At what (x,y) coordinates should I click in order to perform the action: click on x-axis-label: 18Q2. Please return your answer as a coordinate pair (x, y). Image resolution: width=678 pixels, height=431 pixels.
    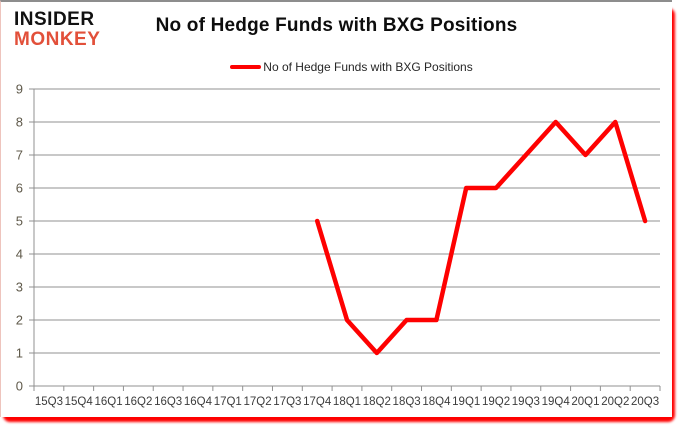
    Looking at the image, I should click on (377, 402).